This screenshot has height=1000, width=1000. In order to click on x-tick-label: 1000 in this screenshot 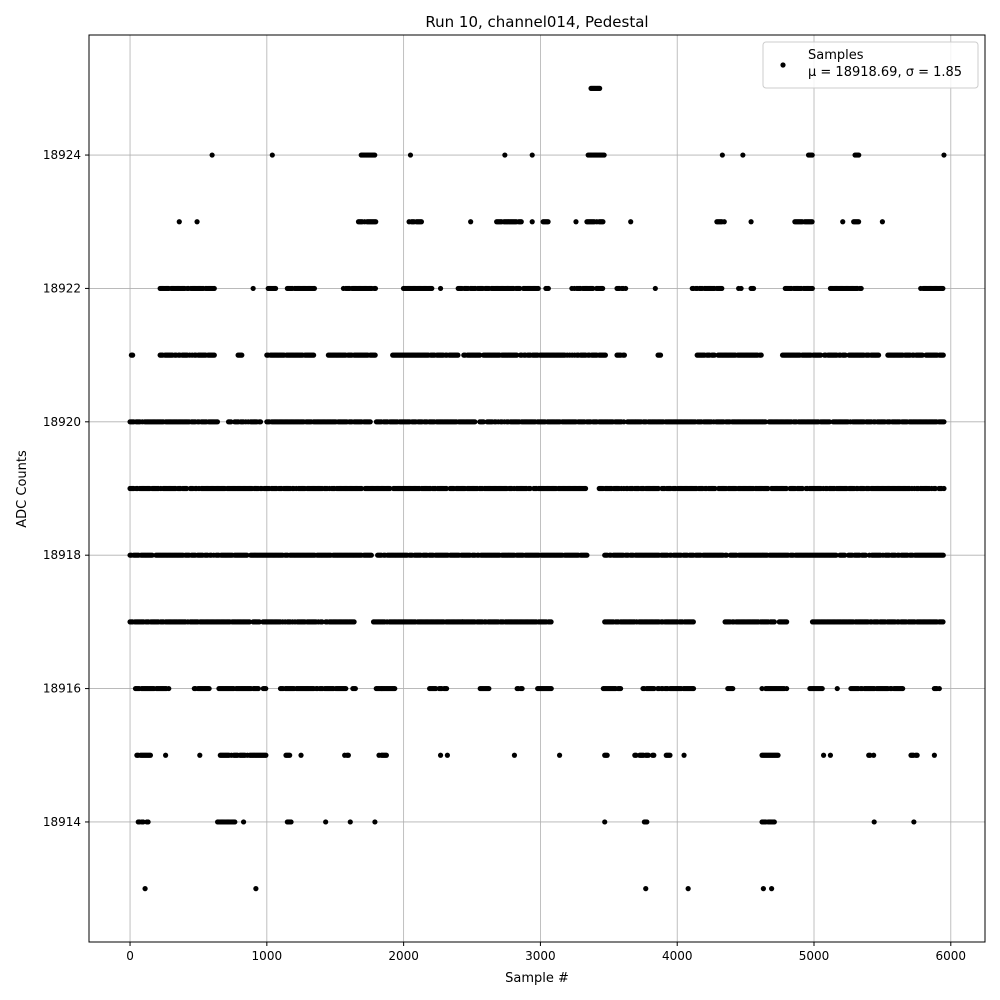, I will do `click(267, 956)`.